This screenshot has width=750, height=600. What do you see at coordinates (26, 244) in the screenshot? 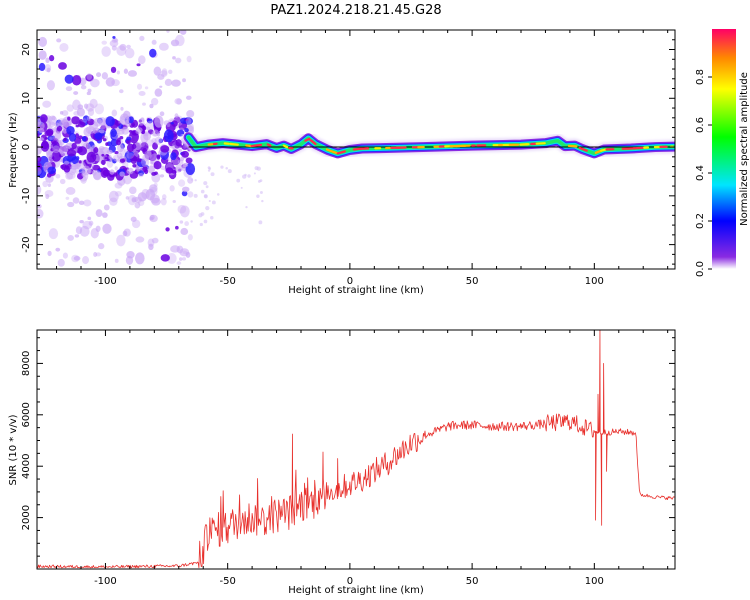
I see `spectrogram-y-tick-label: -20` at bounding box center [26, 244].